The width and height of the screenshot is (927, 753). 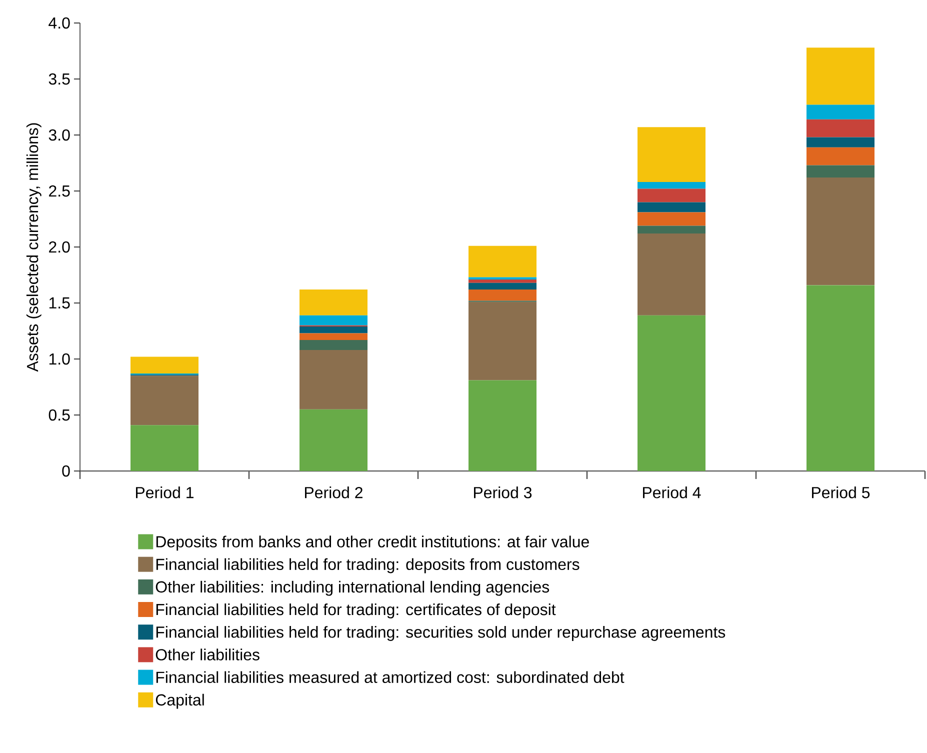 What do you see at coordinates (390, 677) in the screenshot?
I see `legend-label: Financial liabilities measured at amortized cost: subordinated debt` at bounding box center [390, 677].